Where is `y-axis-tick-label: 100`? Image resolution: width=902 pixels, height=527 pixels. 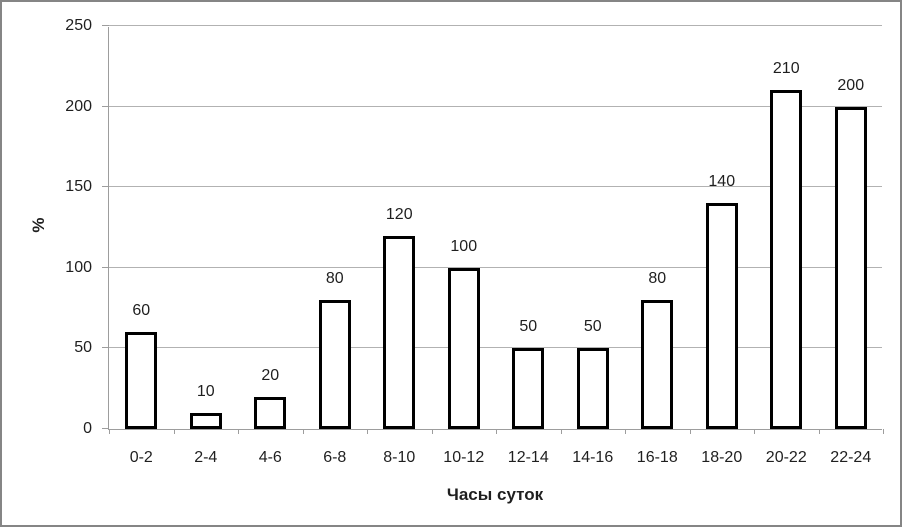 y-axis-tick-label: 100 is located at coordinates (78, 267).